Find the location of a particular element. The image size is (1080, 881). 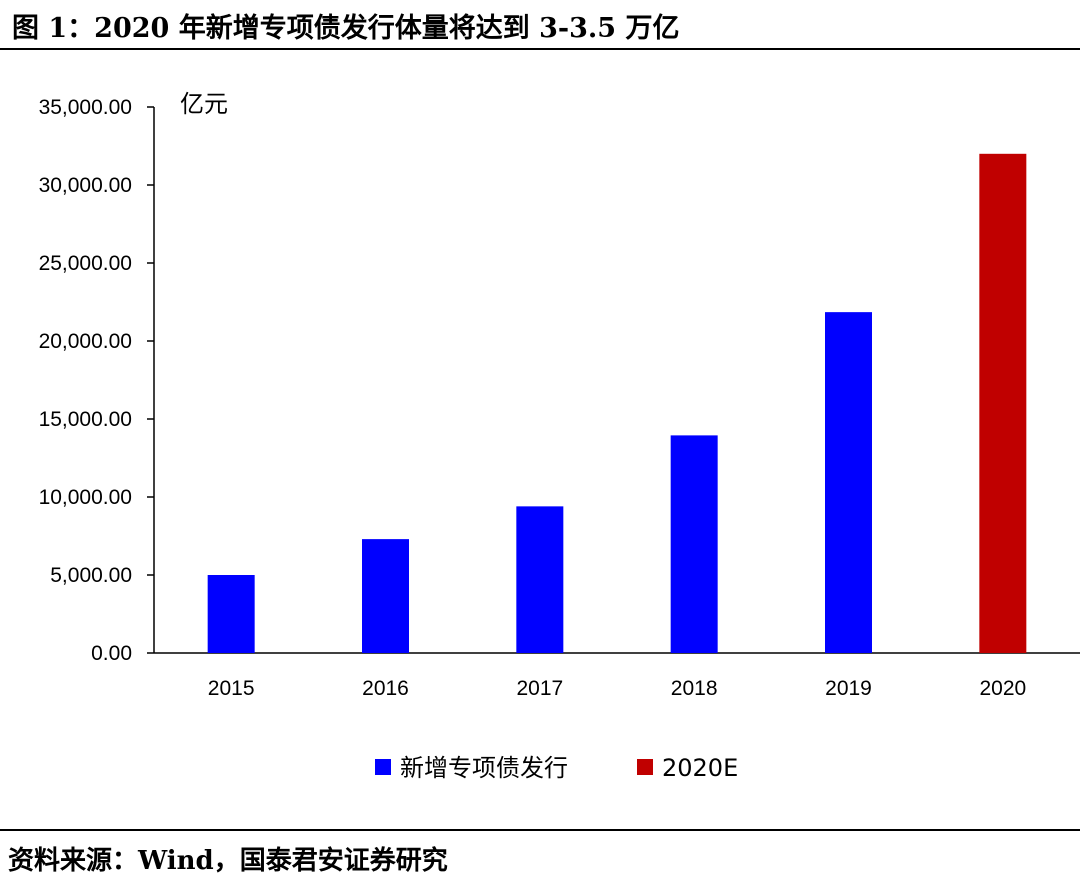

y-axis-unit-label: 亿元 is located at coordinates (204, 104).